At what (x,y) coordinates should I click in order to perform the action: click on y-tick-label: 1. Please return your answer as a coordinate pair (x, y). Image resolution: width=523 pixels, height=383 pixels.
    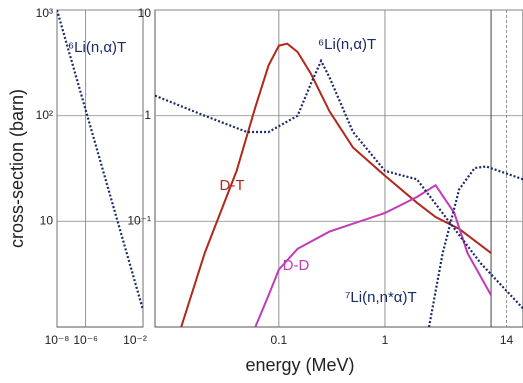
    Looking at the image, I should click on (147, 115).